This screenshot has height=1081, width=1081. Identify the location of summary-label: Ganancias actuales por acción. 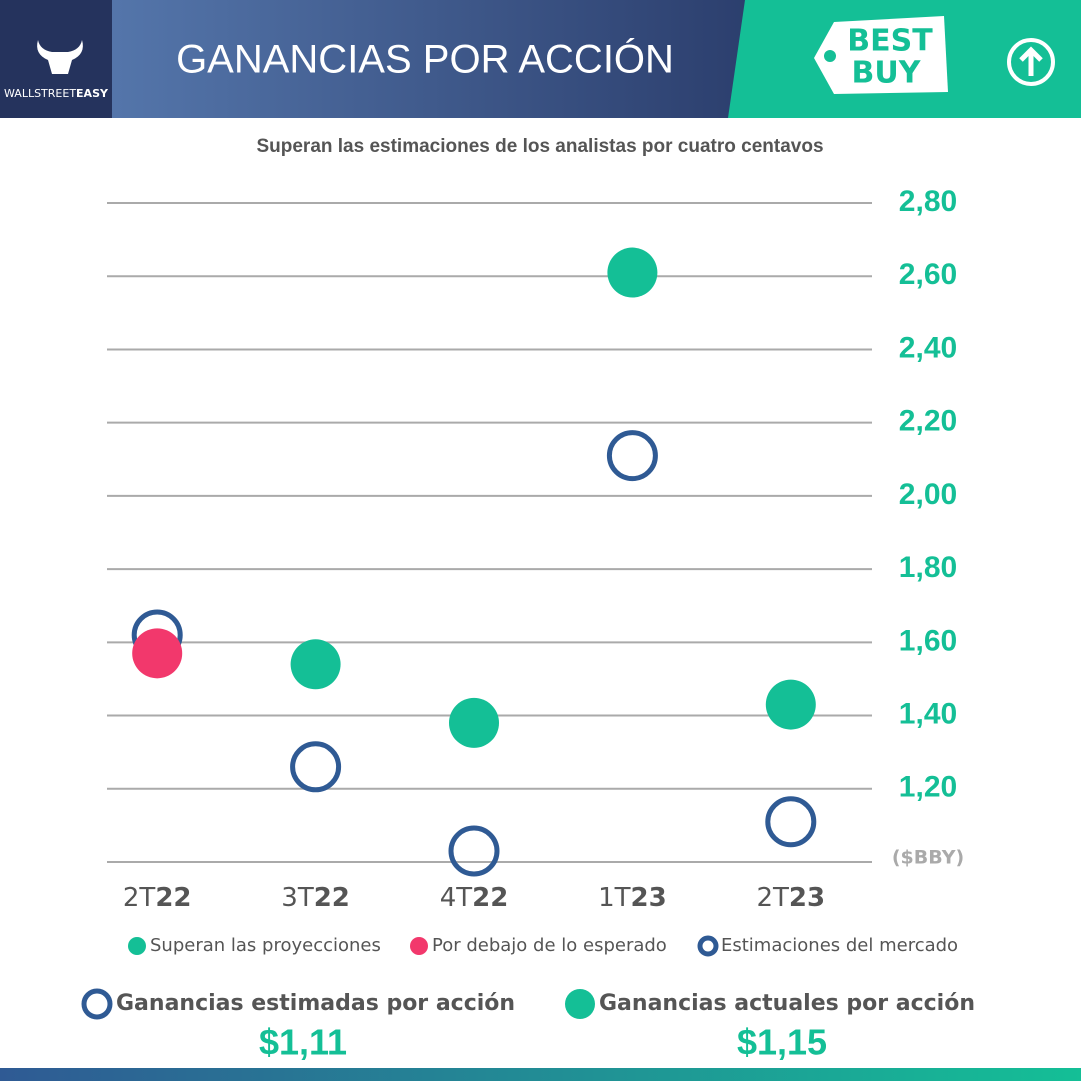
(787, 1003).